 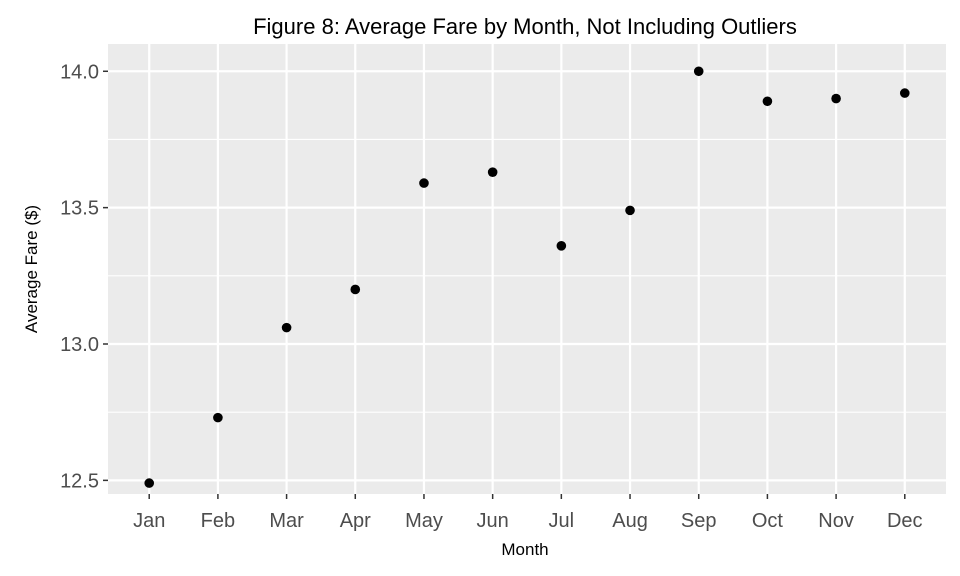 What do you see at coordinates (79, 481) in the screenshot?
I see `y-tick-label: 12.5` at bounding box center [79, 481].